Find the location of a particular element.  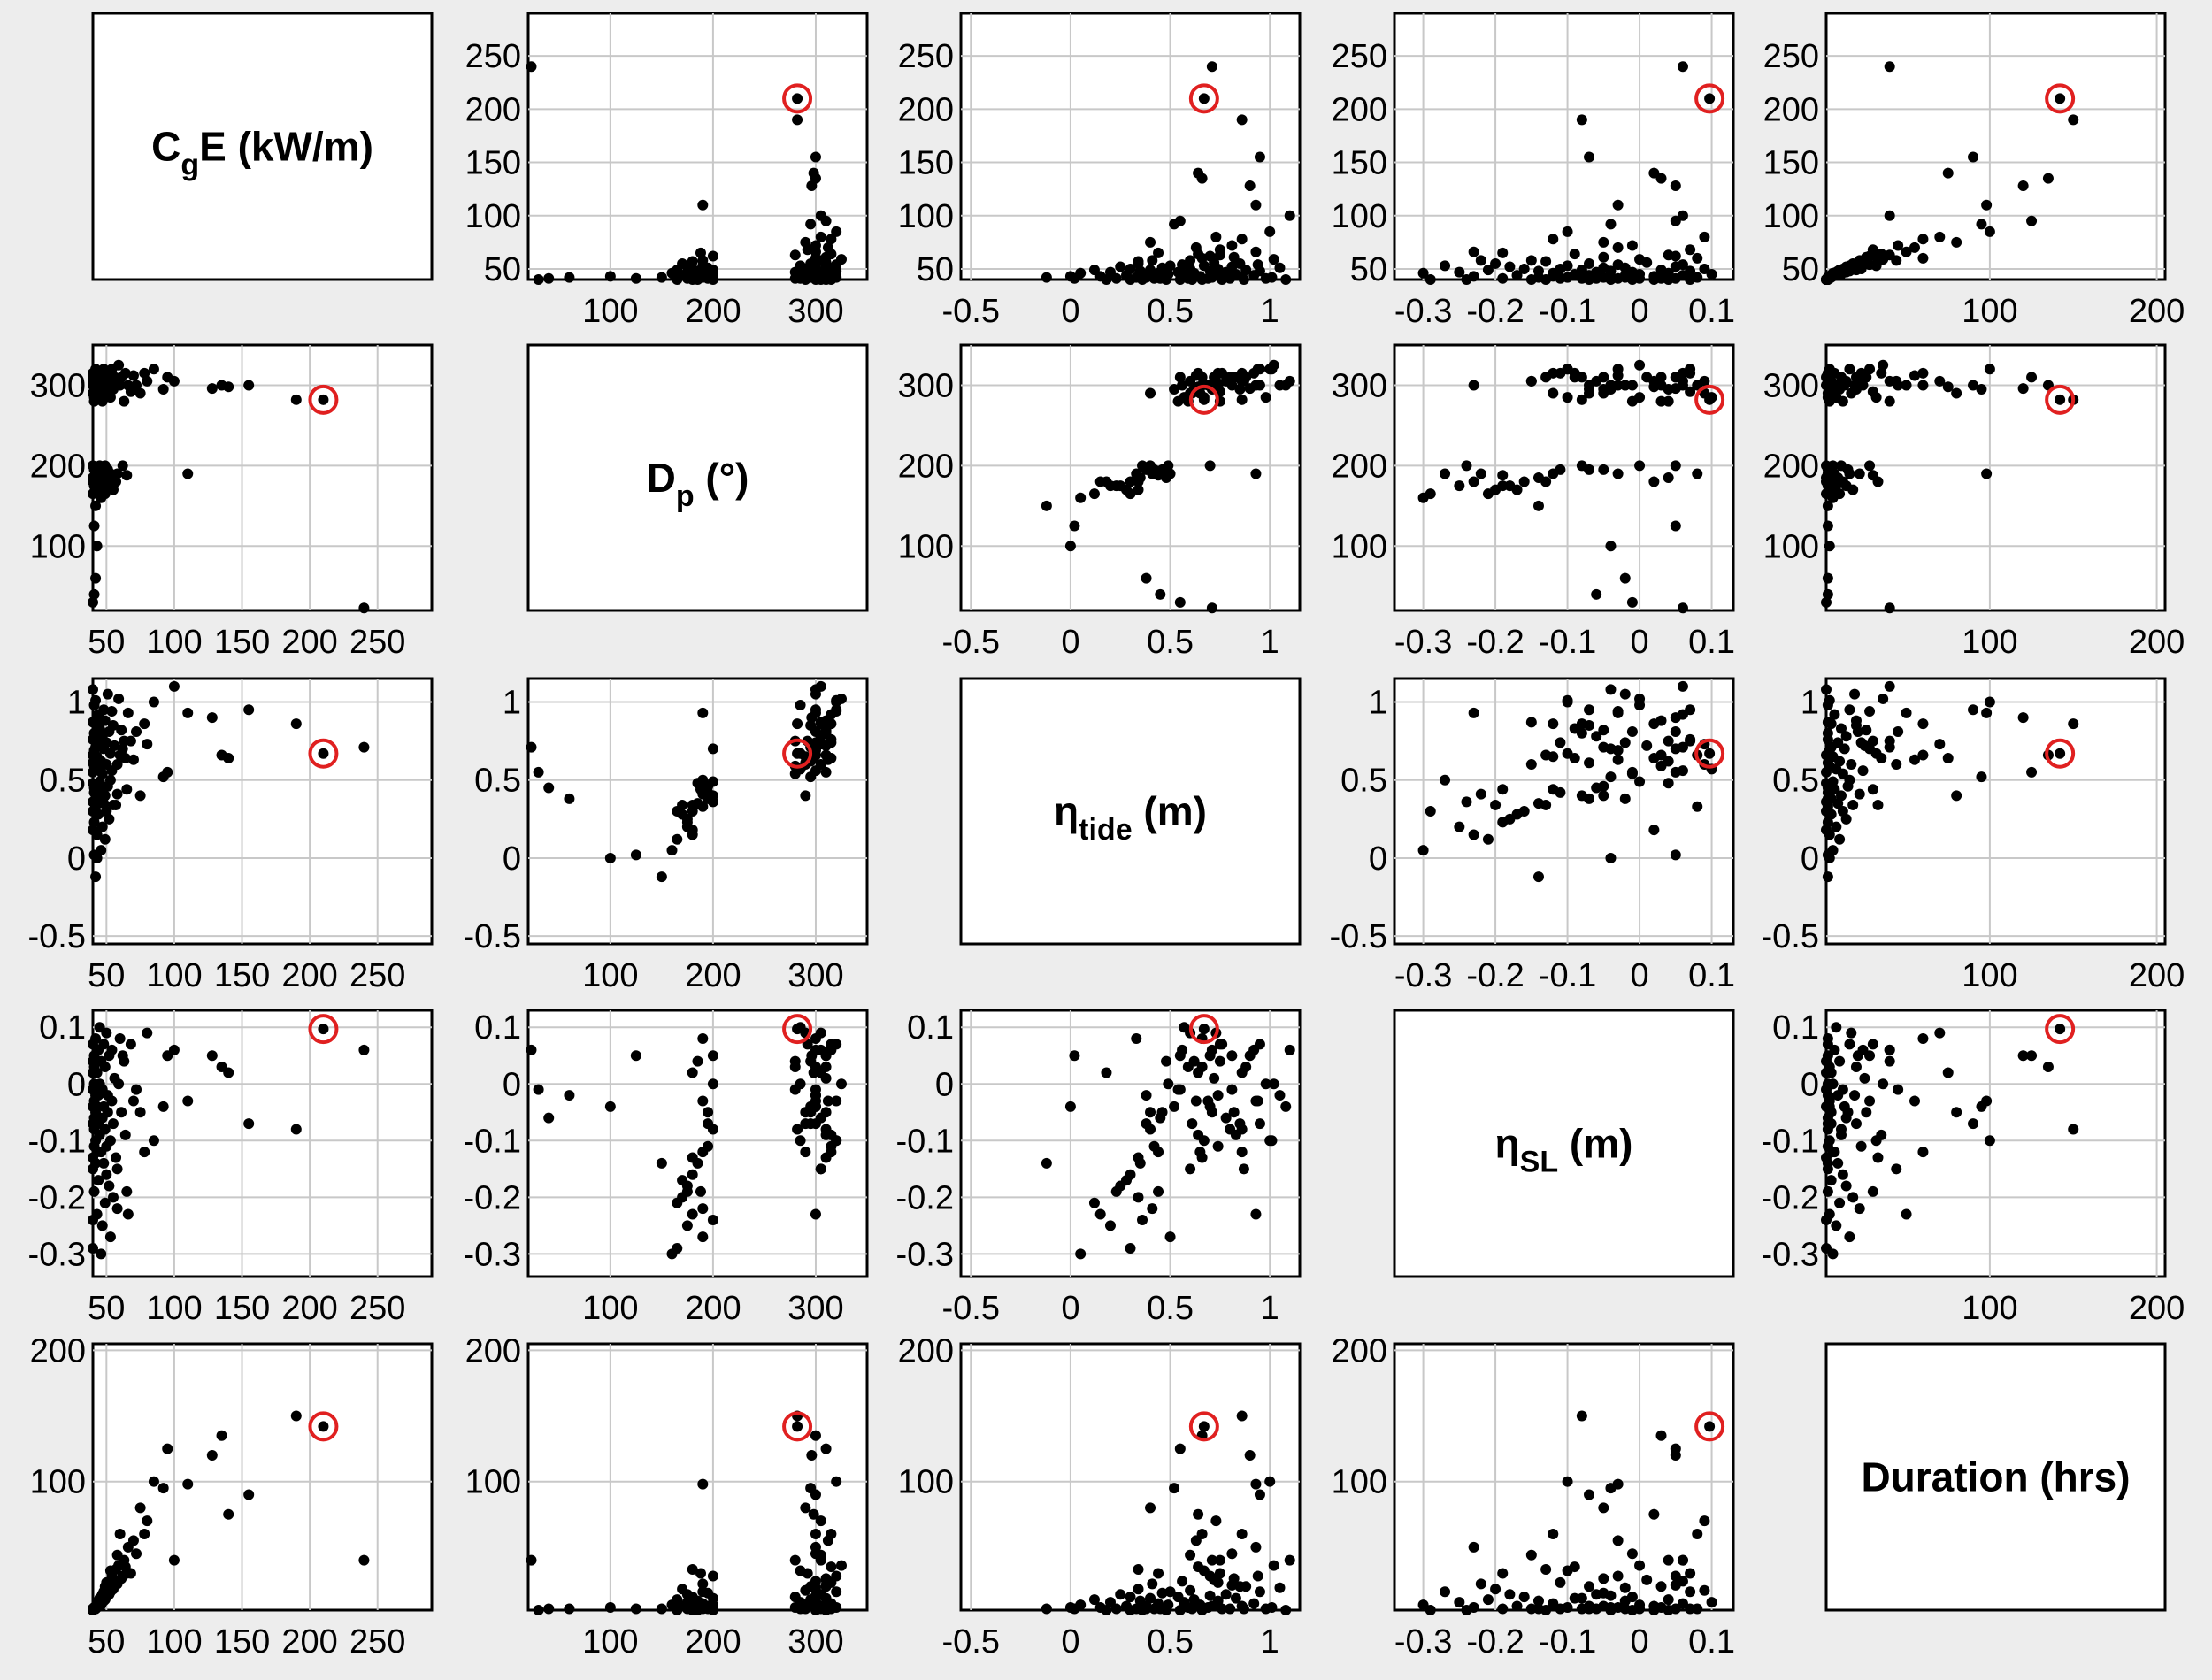

tick-label-y-SL: -0.1 is located at coordinates (1791, 1141).